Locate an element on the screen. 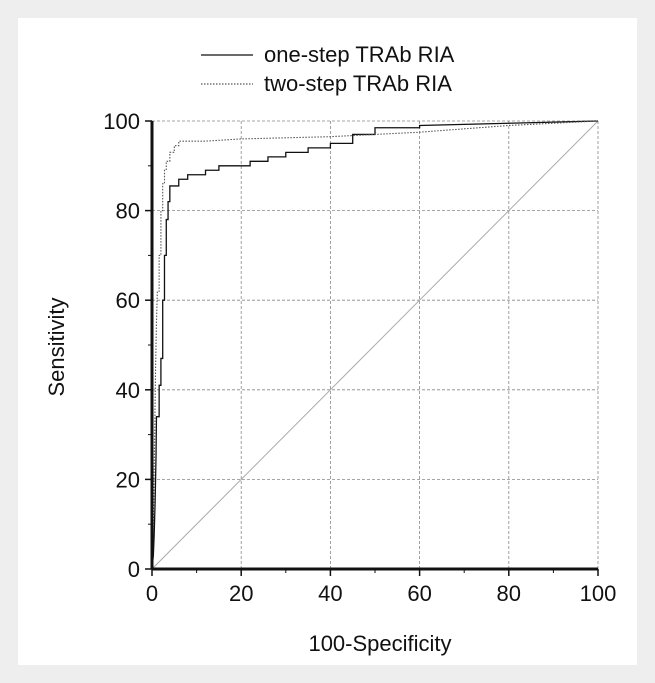 This screenshot has width=655, height=683. legend-label-one-step: one-step TRAb RIA is located at coordinates (359, 54).